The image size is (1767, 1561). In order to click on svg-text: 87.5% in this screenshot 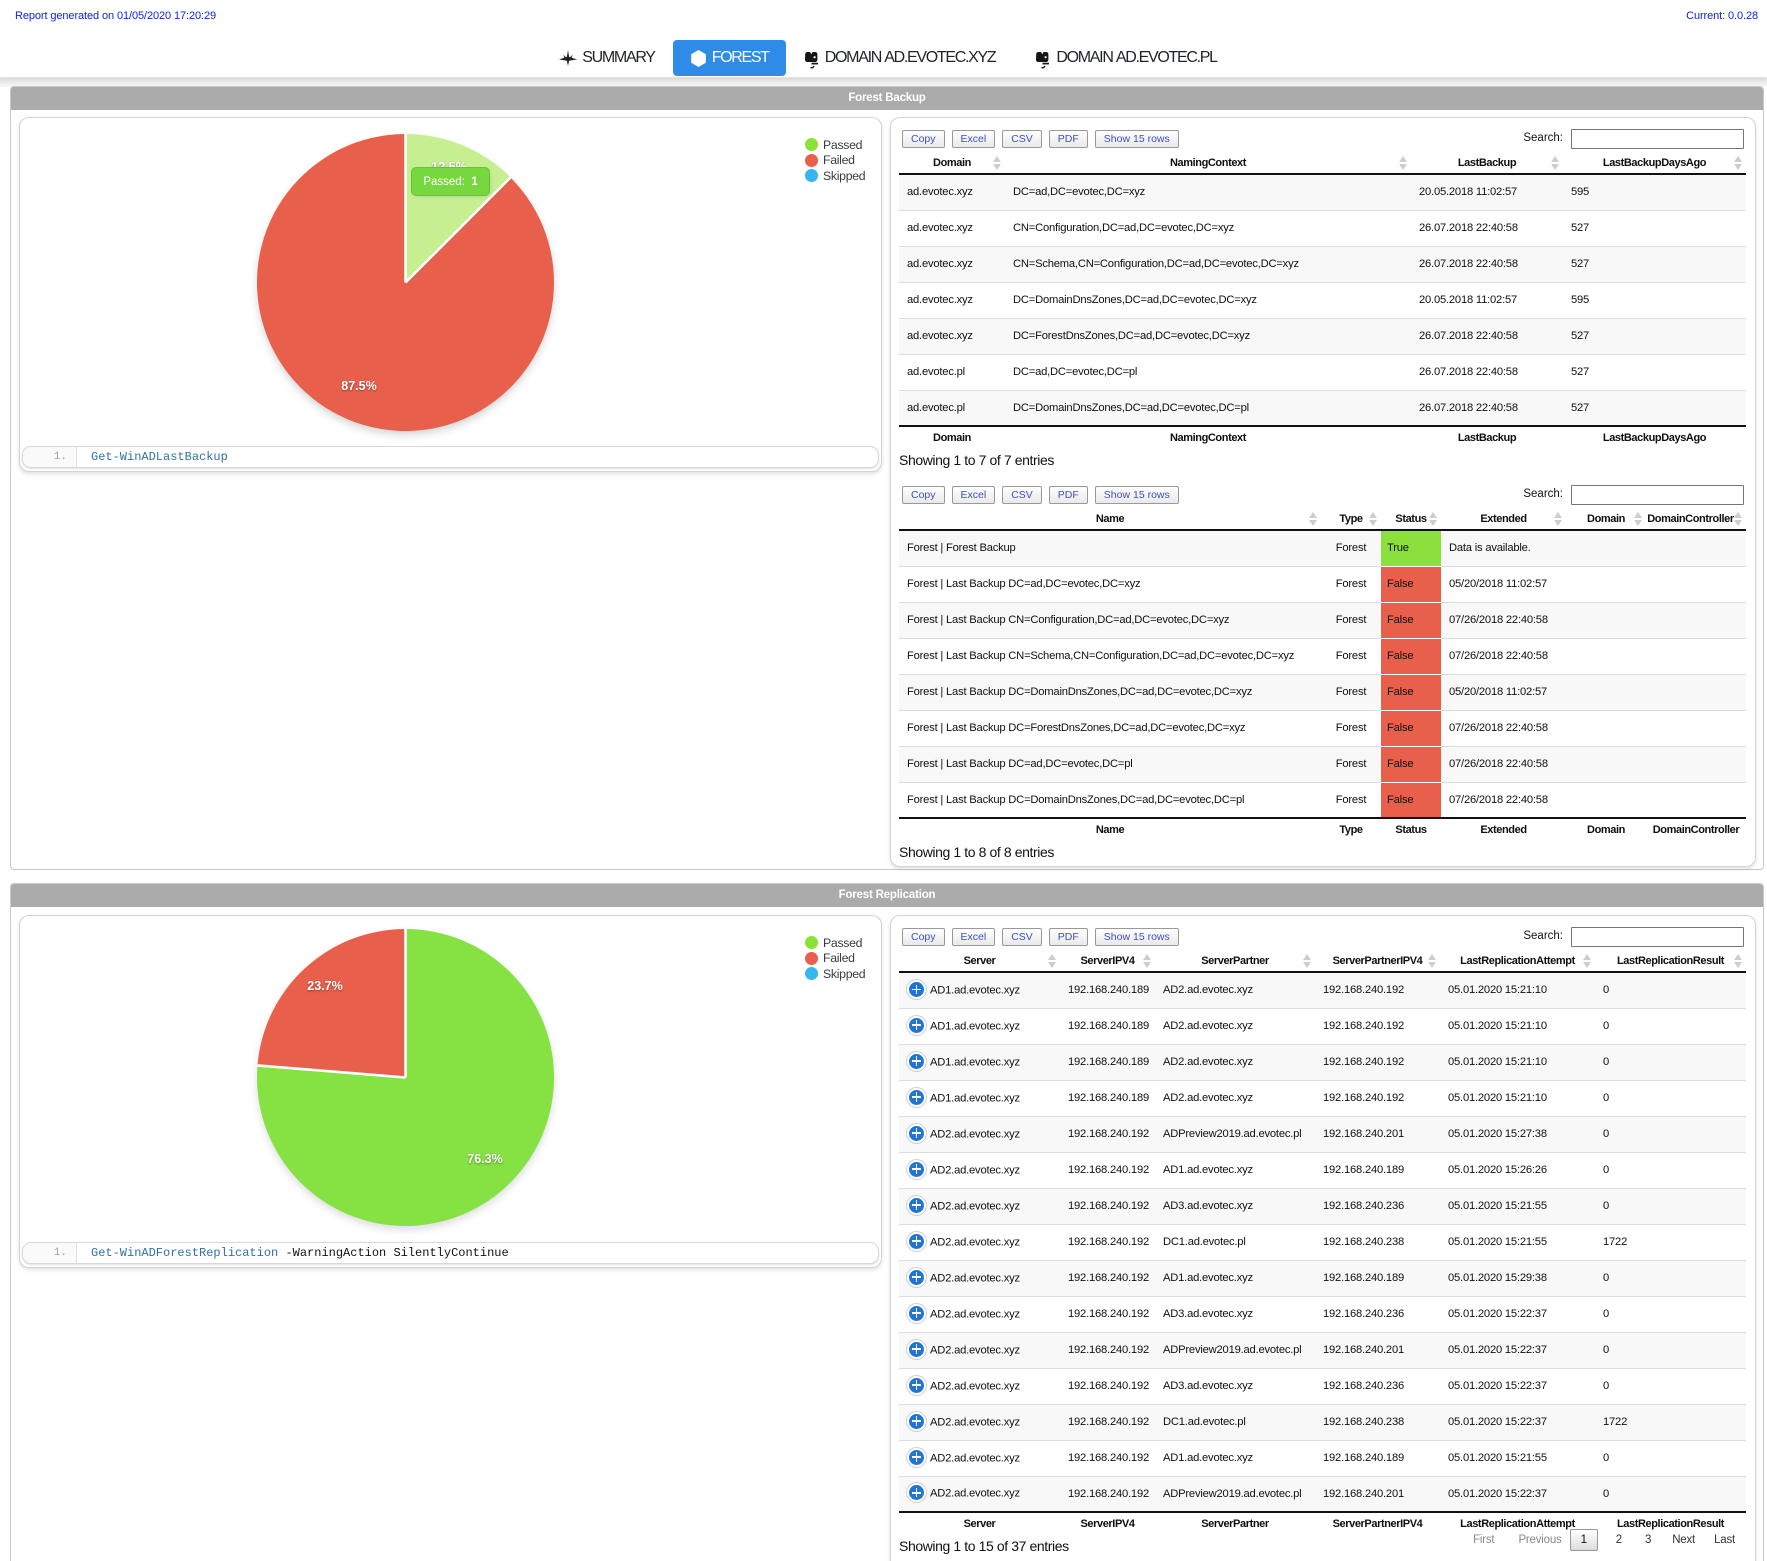, I will do `click(358, 386)`.